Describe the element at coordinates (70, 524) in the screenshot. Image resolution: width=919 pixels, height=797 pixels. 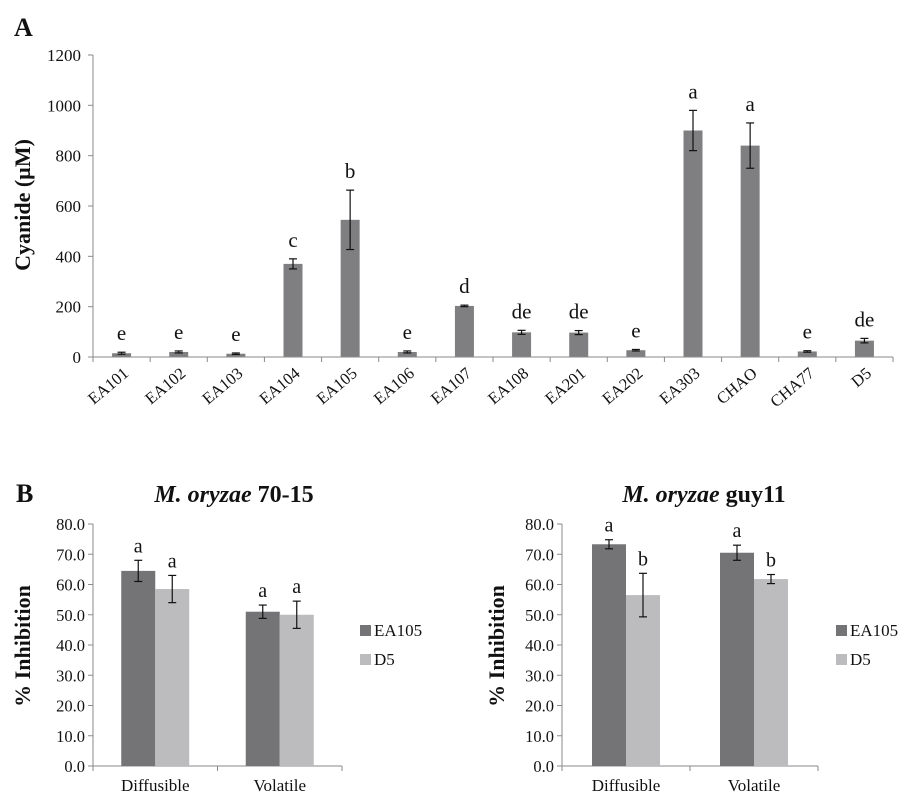
I see `y-tick-label: 80.0` at that location.